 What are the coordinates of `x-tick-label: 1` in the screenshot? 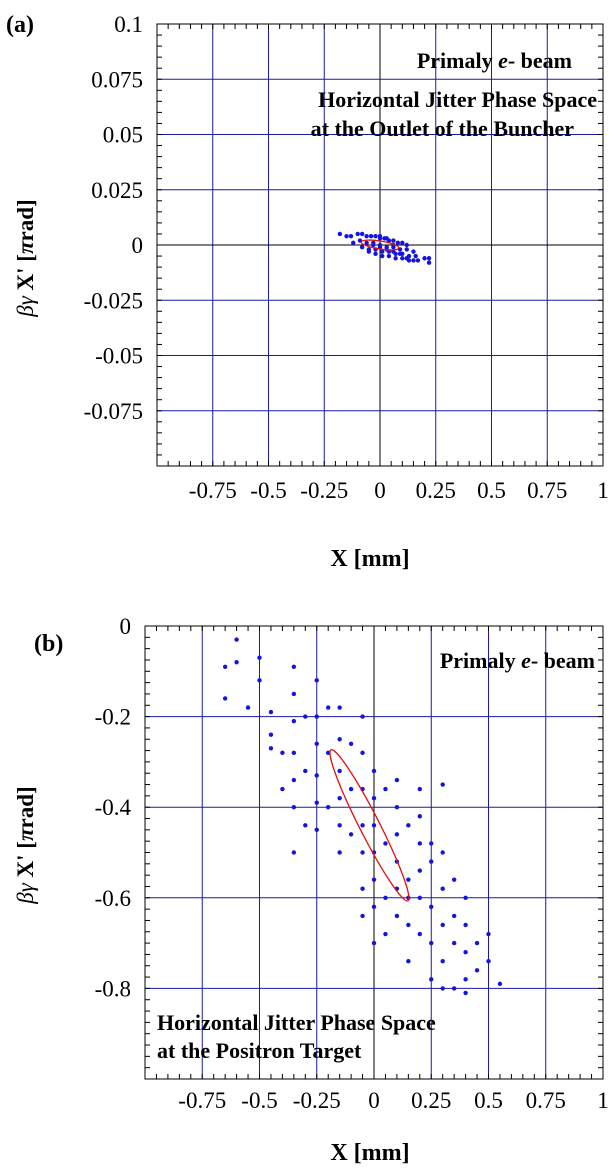 It's located at (603, 1100).